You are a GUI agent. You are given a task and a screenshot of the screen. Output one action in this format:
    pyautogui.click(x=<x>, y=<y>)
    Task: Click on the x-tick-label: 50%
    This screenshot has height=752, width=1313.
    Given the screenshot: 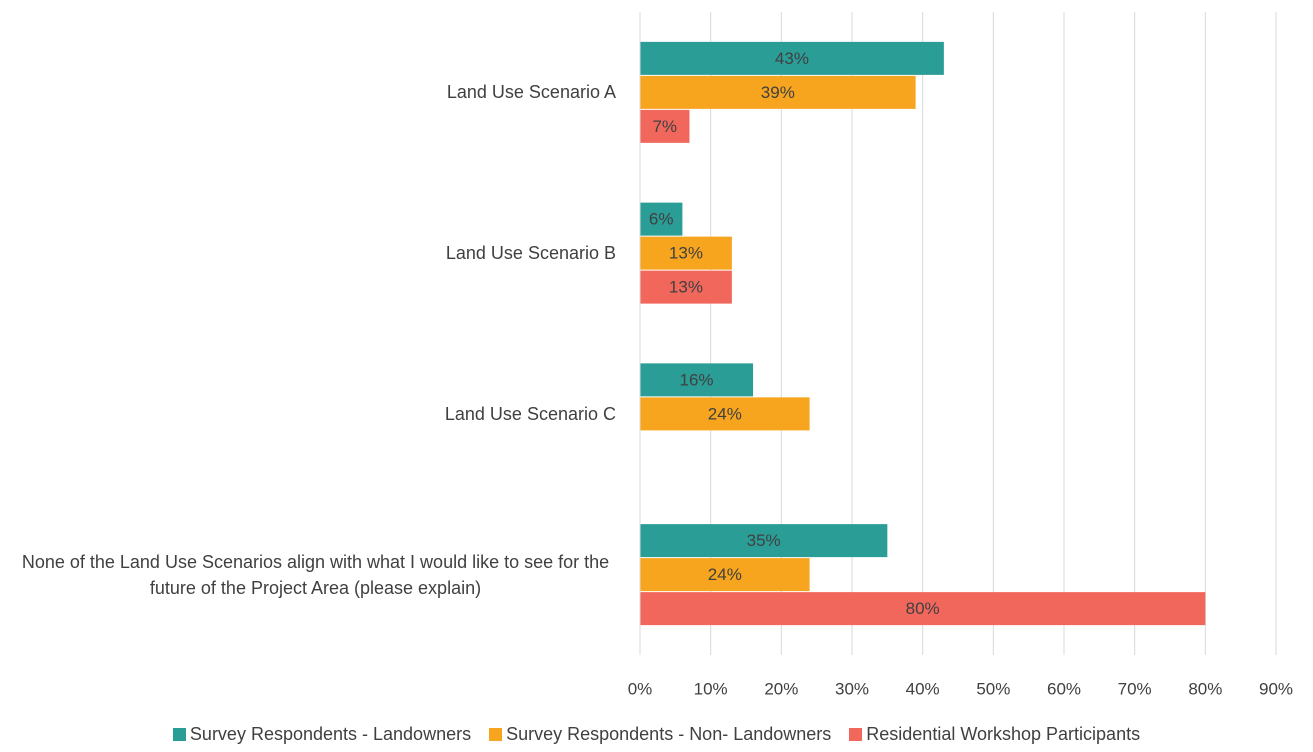 What is the action you would take?
    pyautogui.click(x=993, y=688)
    